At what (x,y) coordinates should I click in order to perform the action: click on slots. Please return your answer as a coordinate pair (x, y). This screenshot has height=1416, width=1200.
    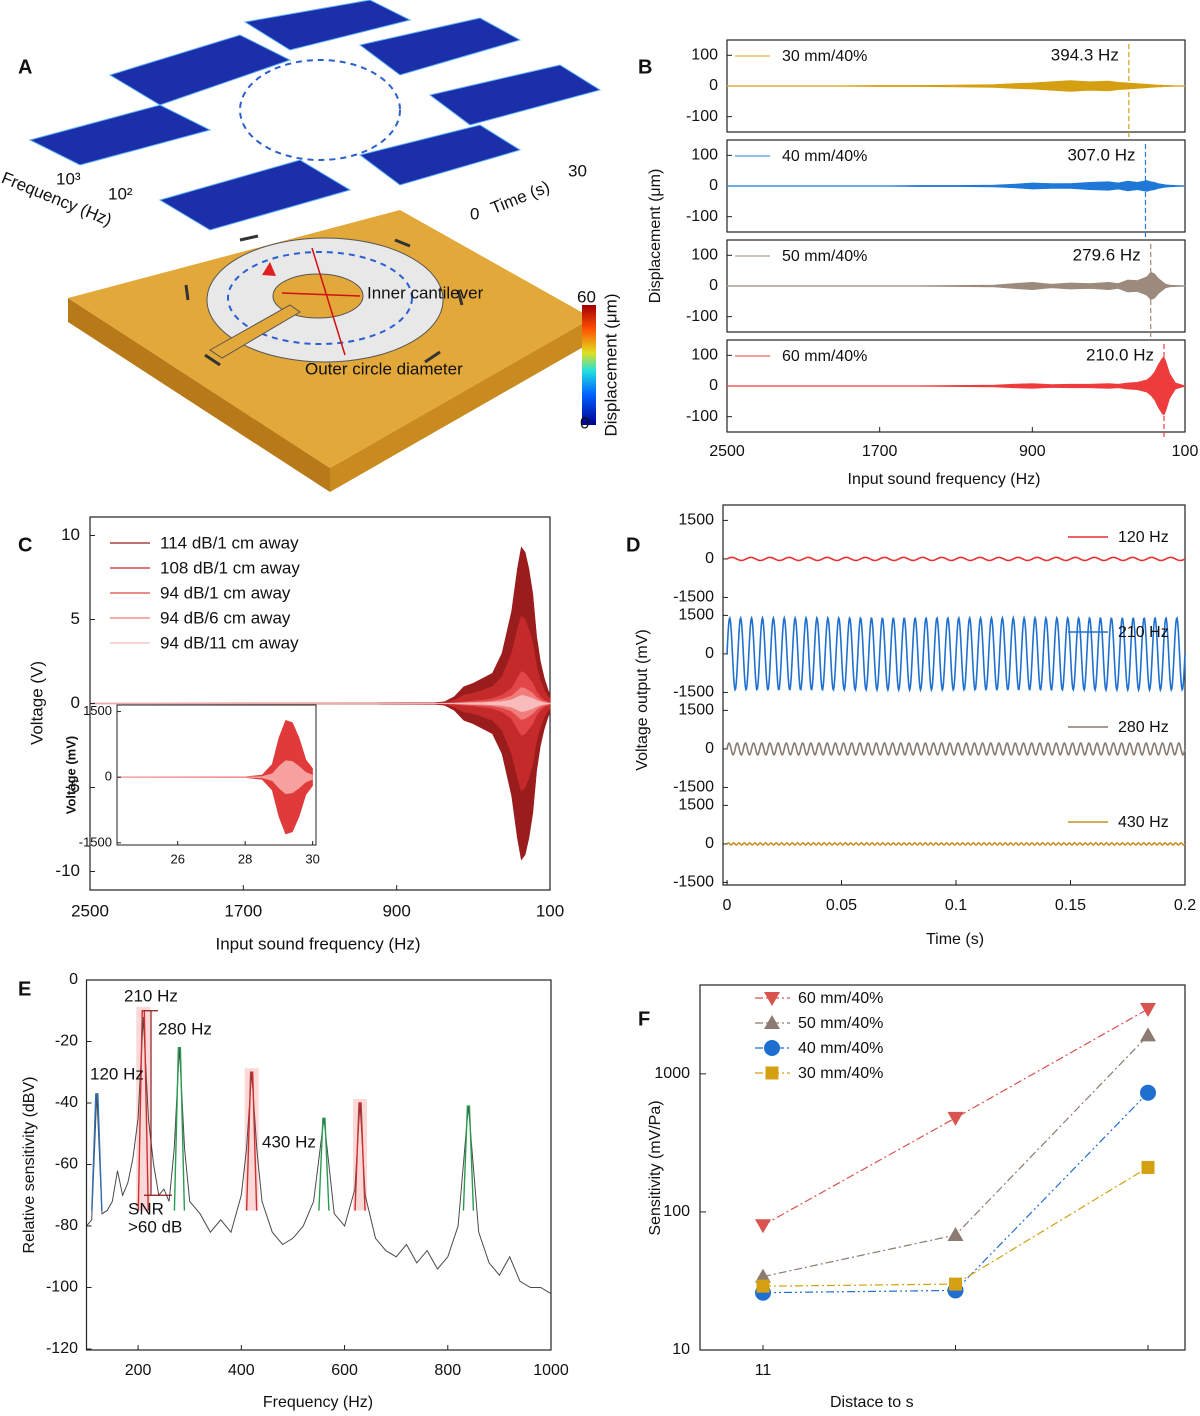
    Looking at the image, I should click on (324, 300).